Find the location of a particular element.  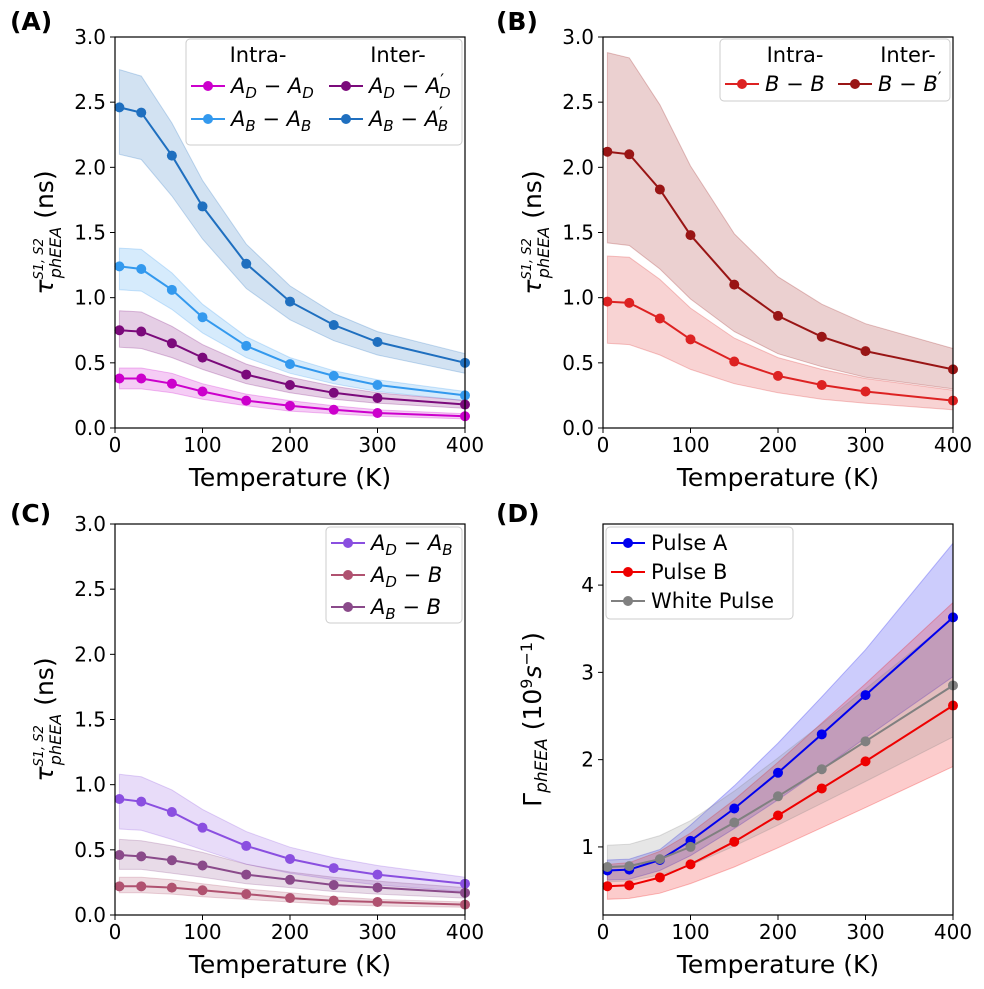

legend-label: AD − AB is located at coordinates (411, 545).